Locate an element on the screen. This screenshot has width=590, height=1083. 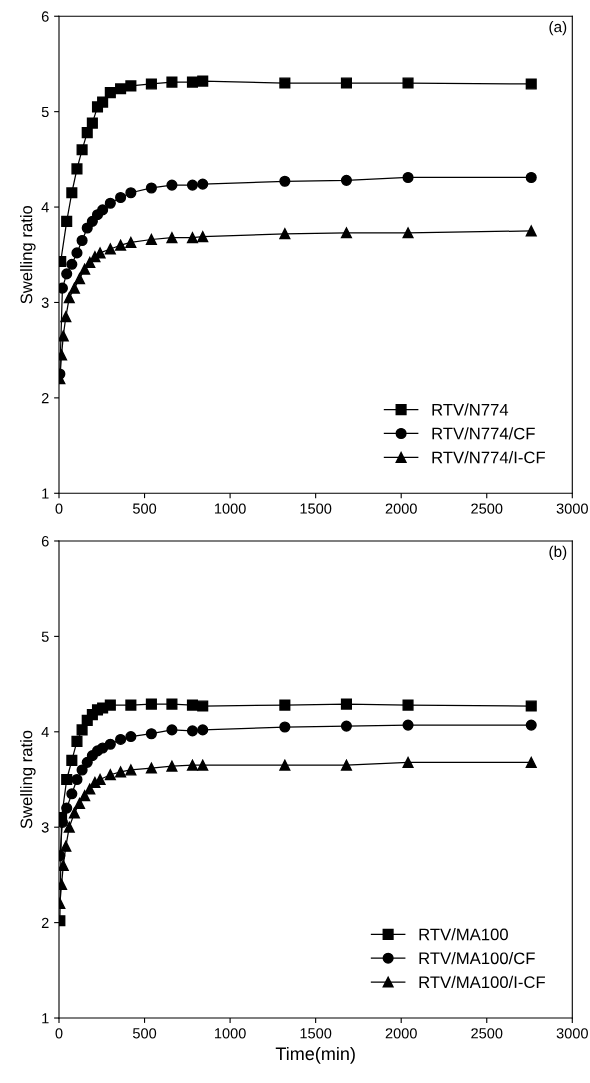
legend-label: RTV/MA100 is located at coordinates (463, 934).